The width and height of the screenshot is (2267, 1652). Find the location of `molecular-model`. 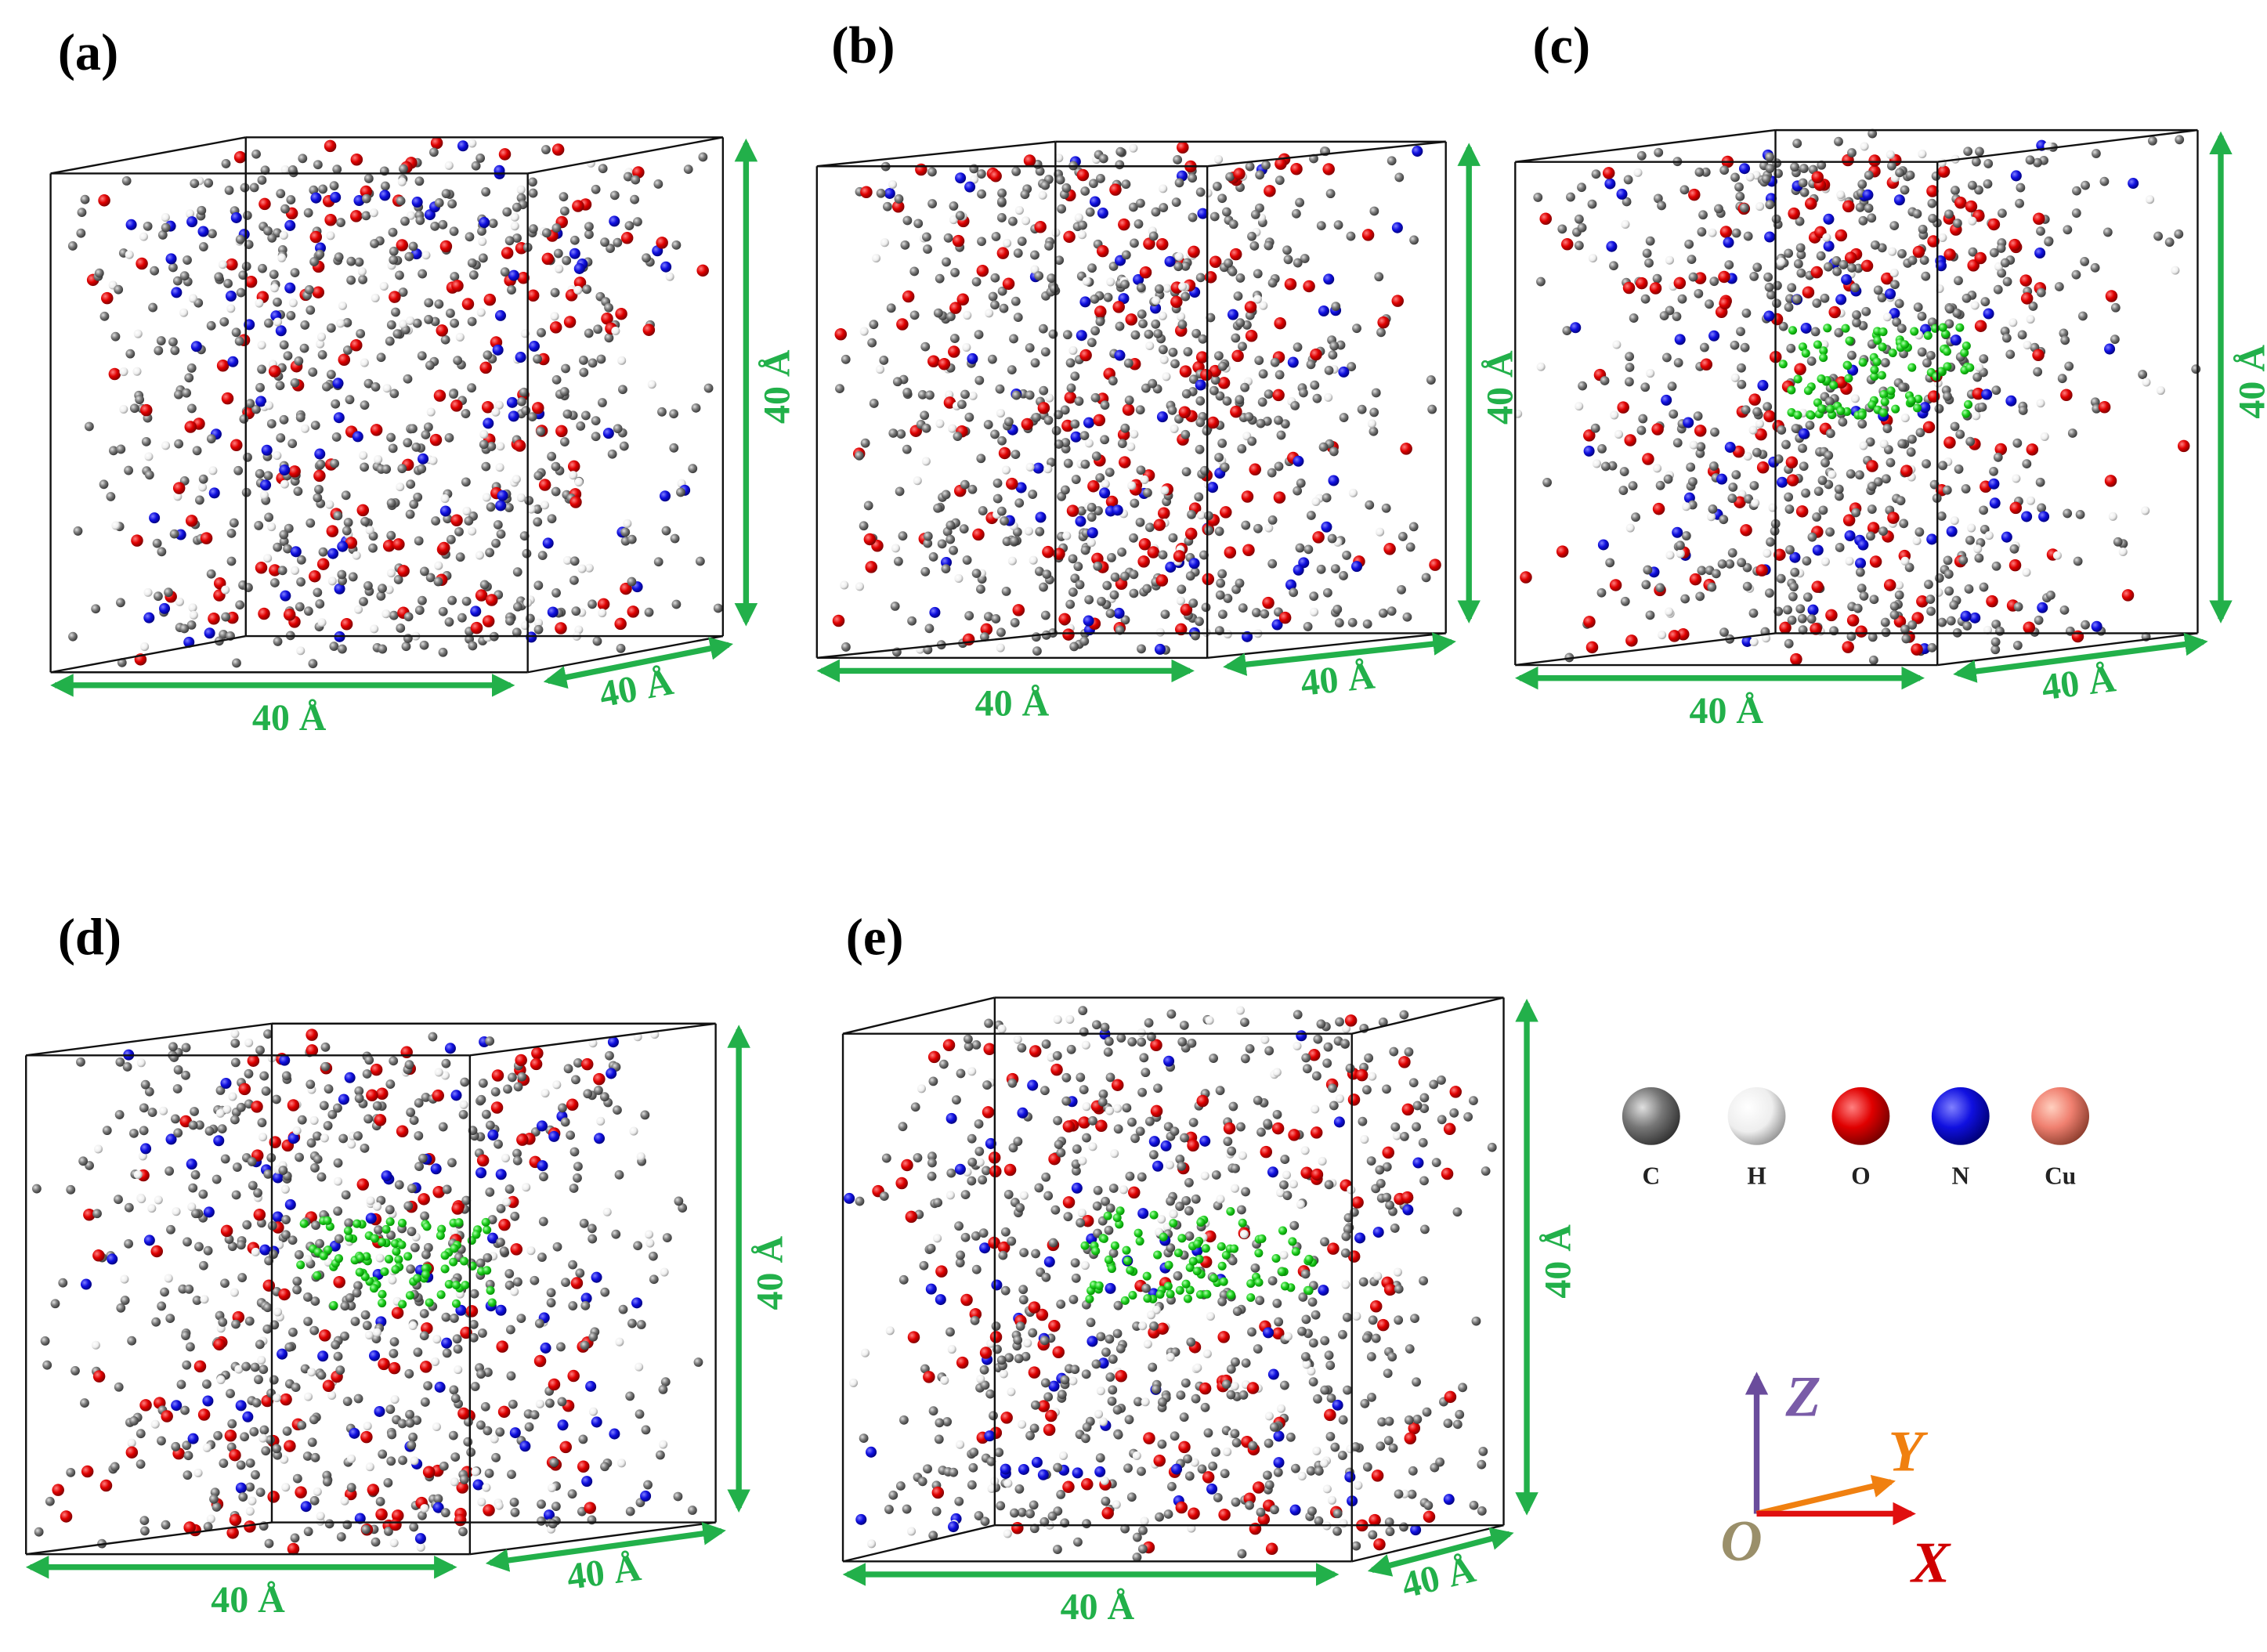

molecular-model is located at coordinates (1857, 397).